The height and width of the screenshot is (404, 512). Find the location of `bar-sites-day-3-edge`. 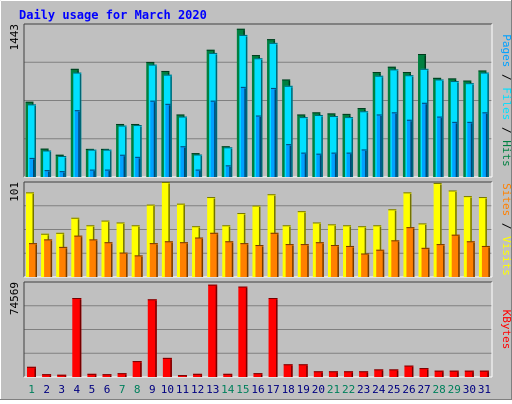

bar-sites-day-3-edge is located at coordinates (63, 247).